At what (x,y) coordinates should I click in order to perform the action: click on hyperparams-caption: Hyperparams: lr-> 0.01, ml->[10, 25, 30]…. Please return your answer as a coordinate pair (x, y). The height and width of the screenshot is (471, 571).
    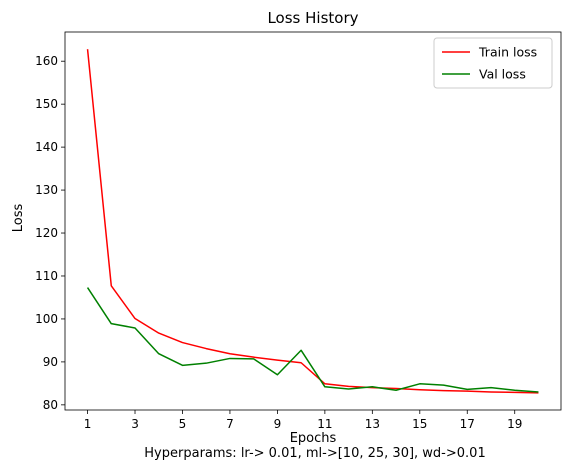
    Looking at the image, I should click on (314, 453).